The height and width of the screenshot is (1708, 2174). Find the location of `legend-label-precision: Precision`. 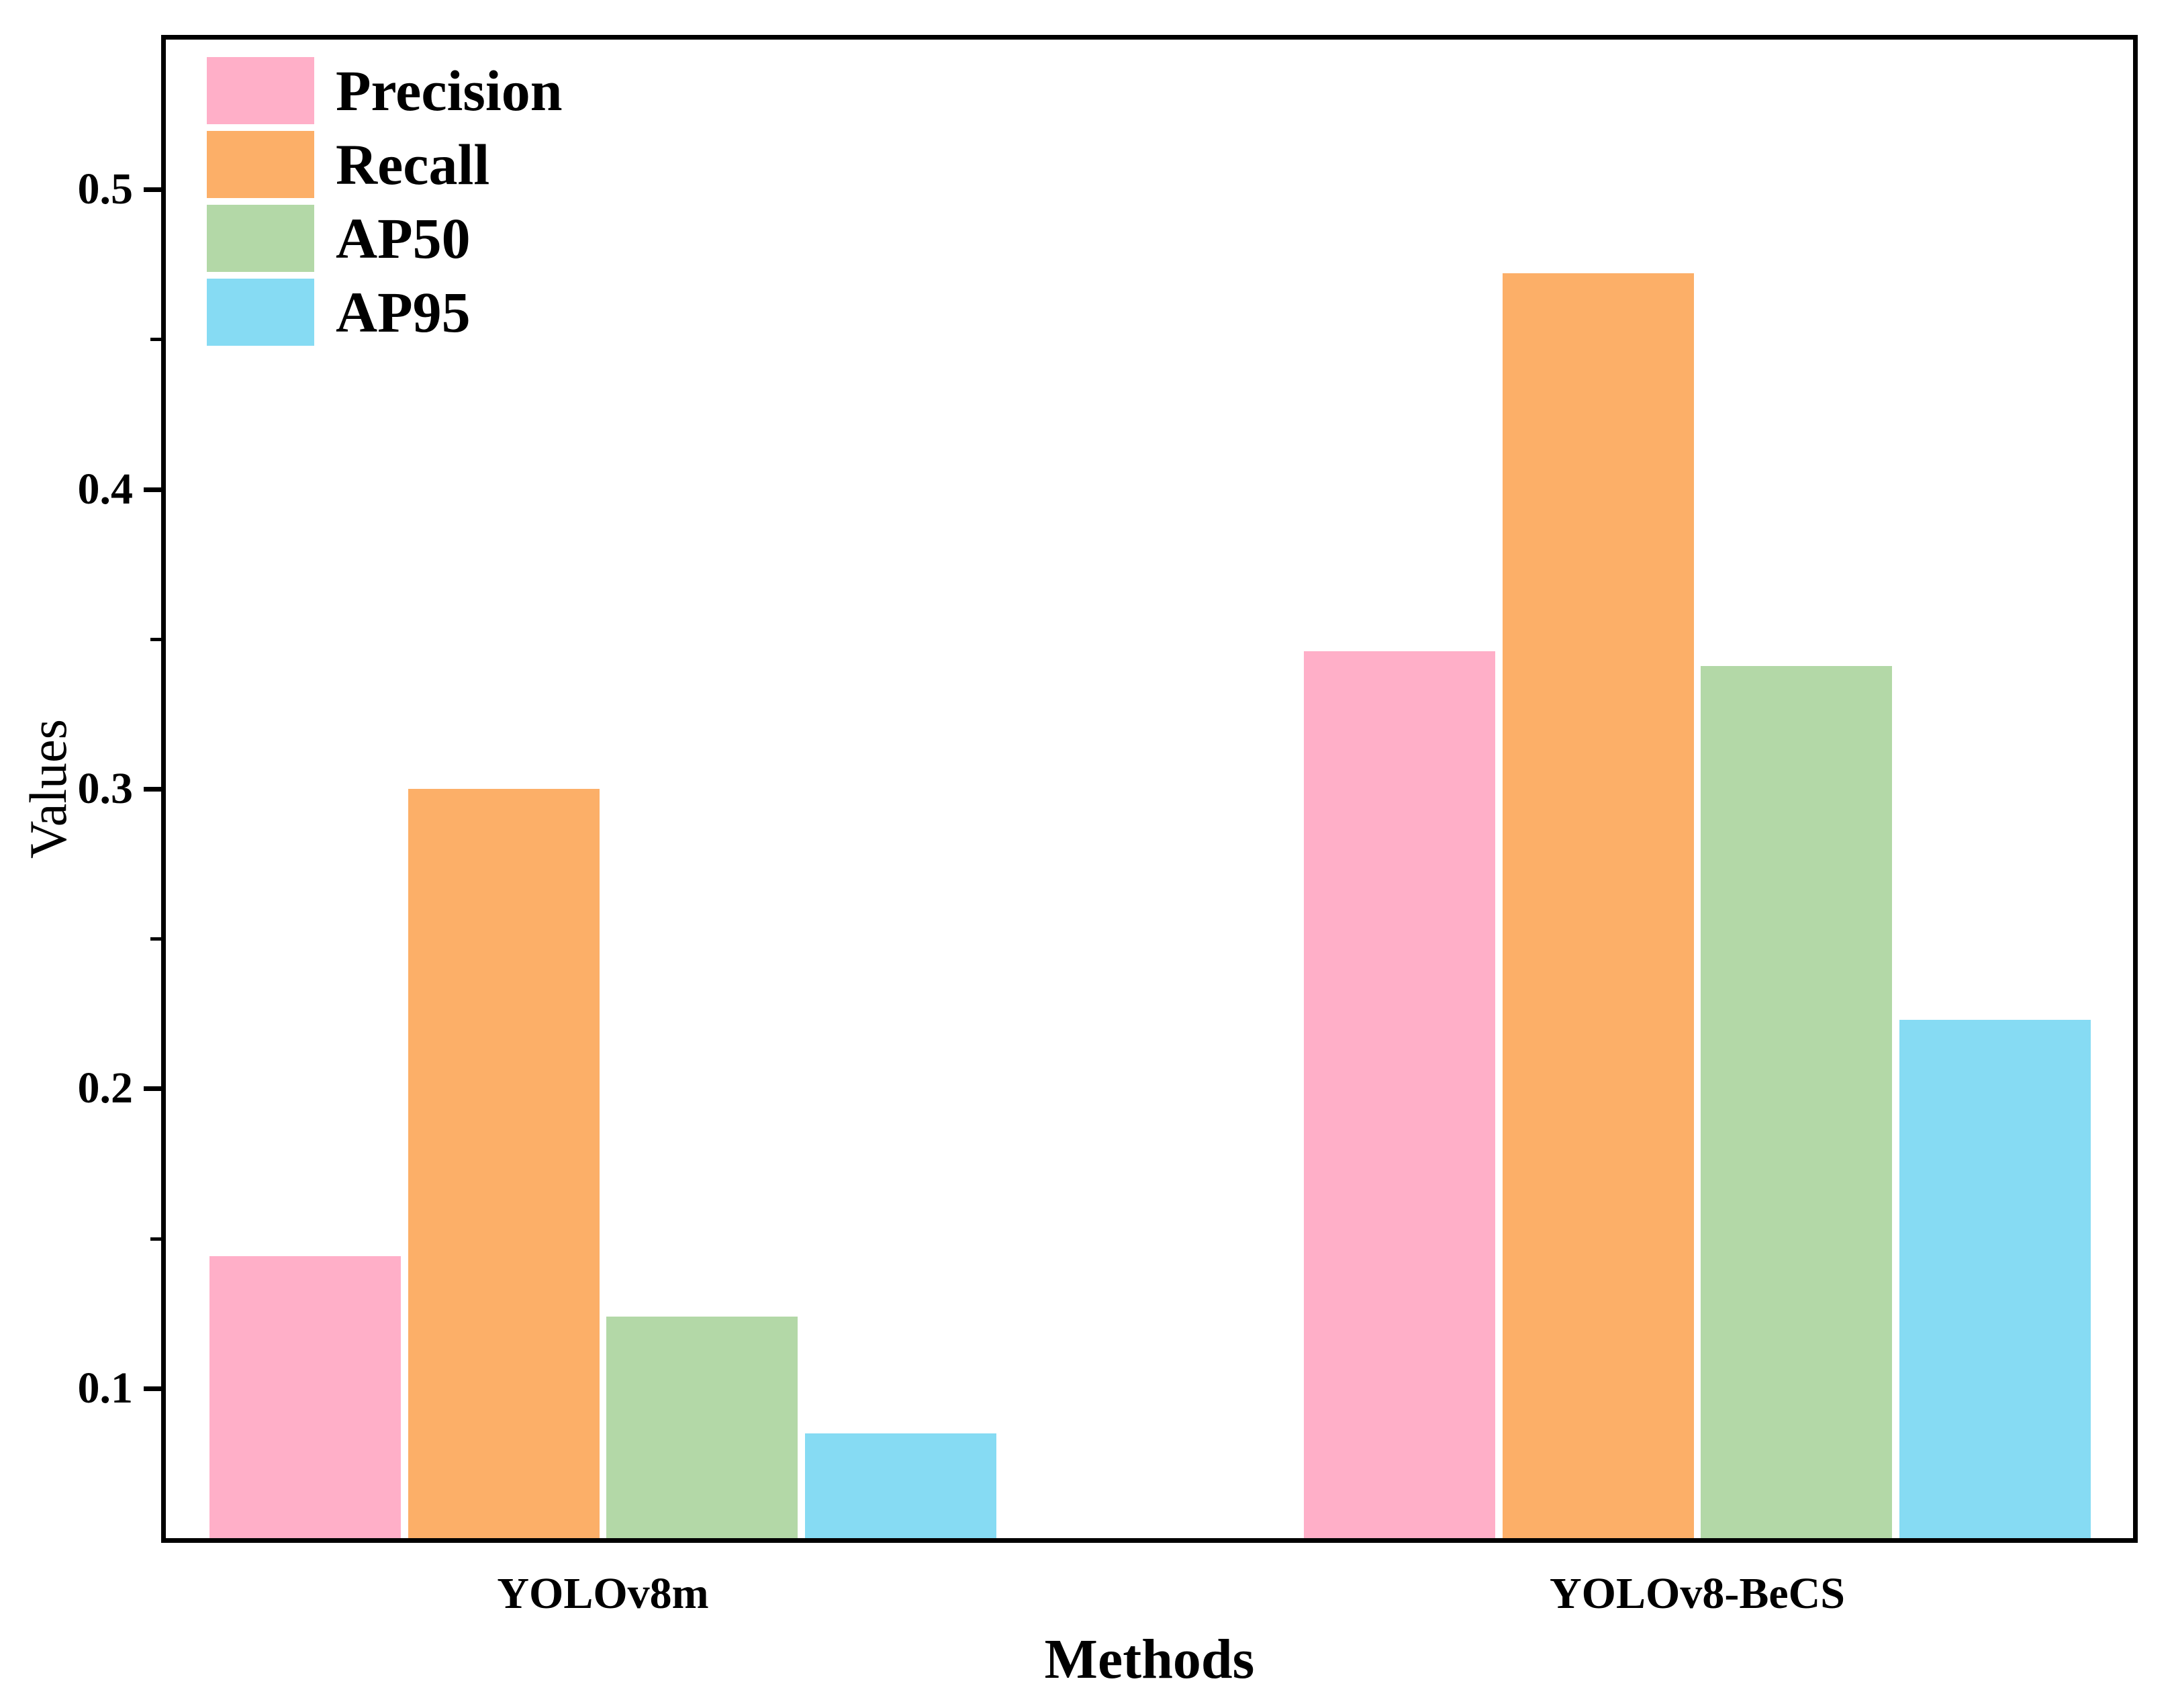

legend-label-precision: Precision is located at coordinates (449, 90).